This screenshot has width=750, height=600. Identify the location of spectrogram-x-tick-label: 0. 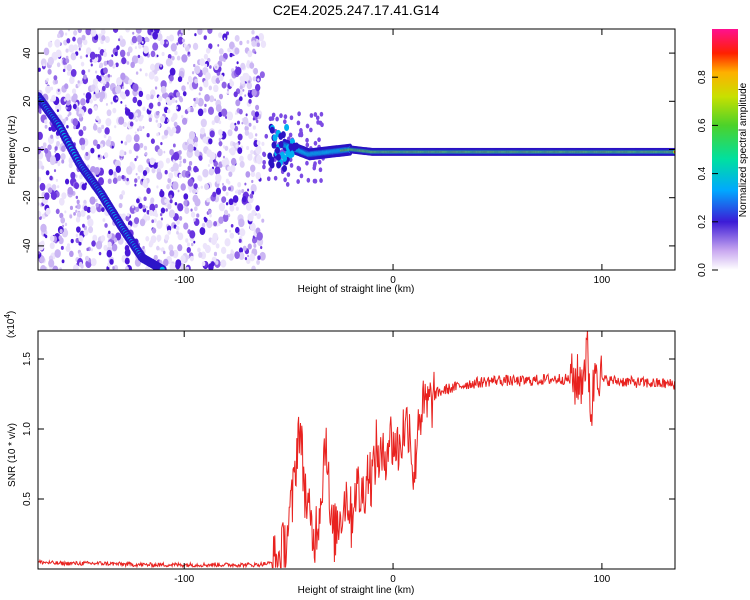
(393, 280).